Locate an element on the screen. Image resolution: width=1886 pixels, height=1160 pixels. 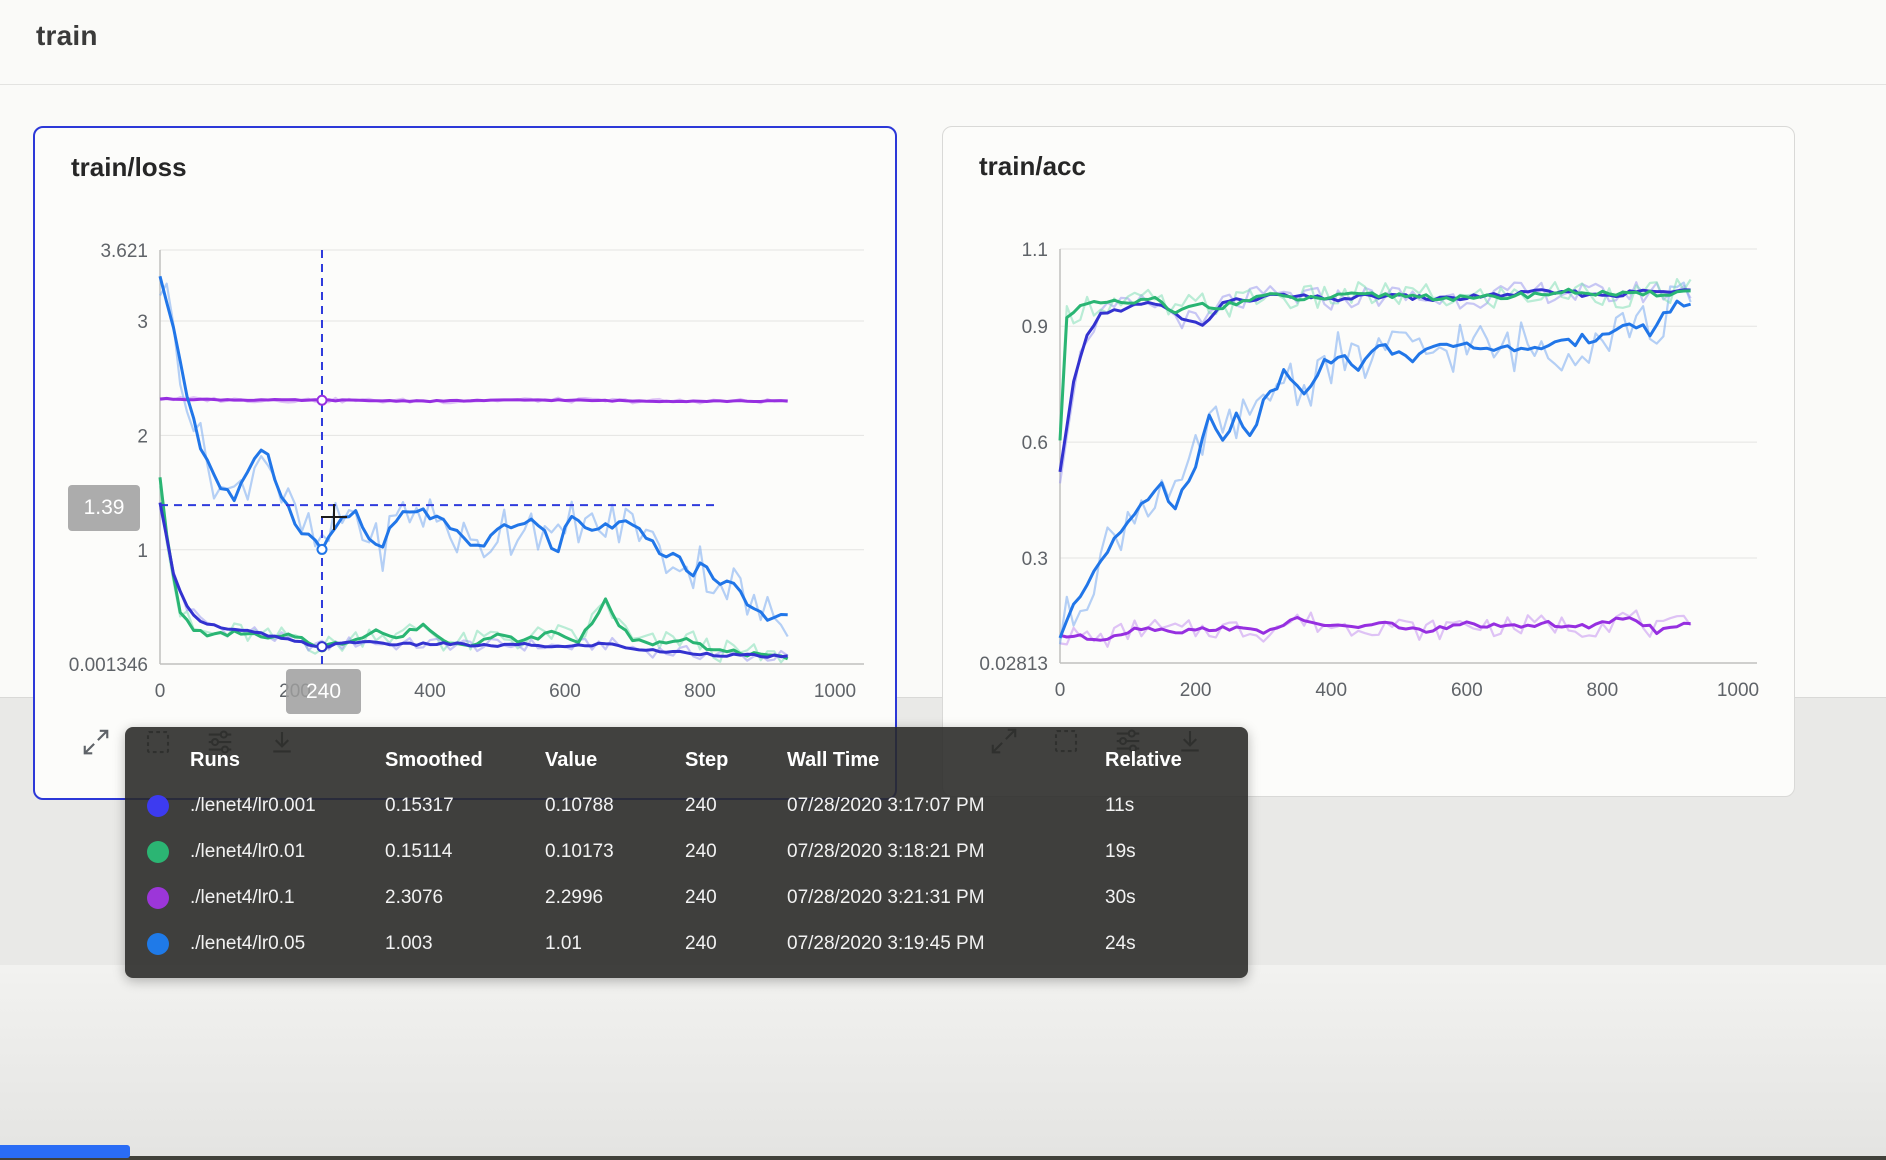
smoothed-cell: 2.3076 is located at coordinates (414, 897).